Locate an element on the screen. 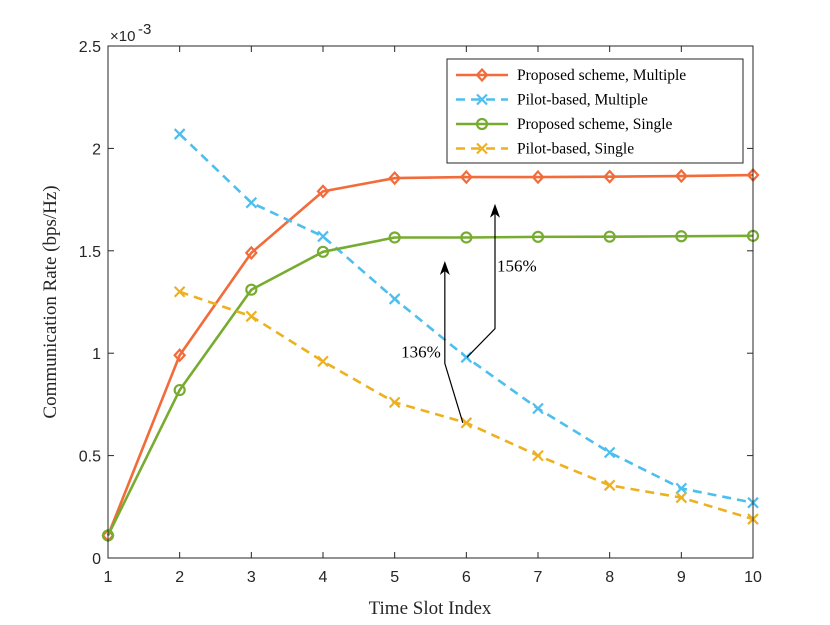  x-axis-label: Time Slot Index is located at coordinates (430, 608).